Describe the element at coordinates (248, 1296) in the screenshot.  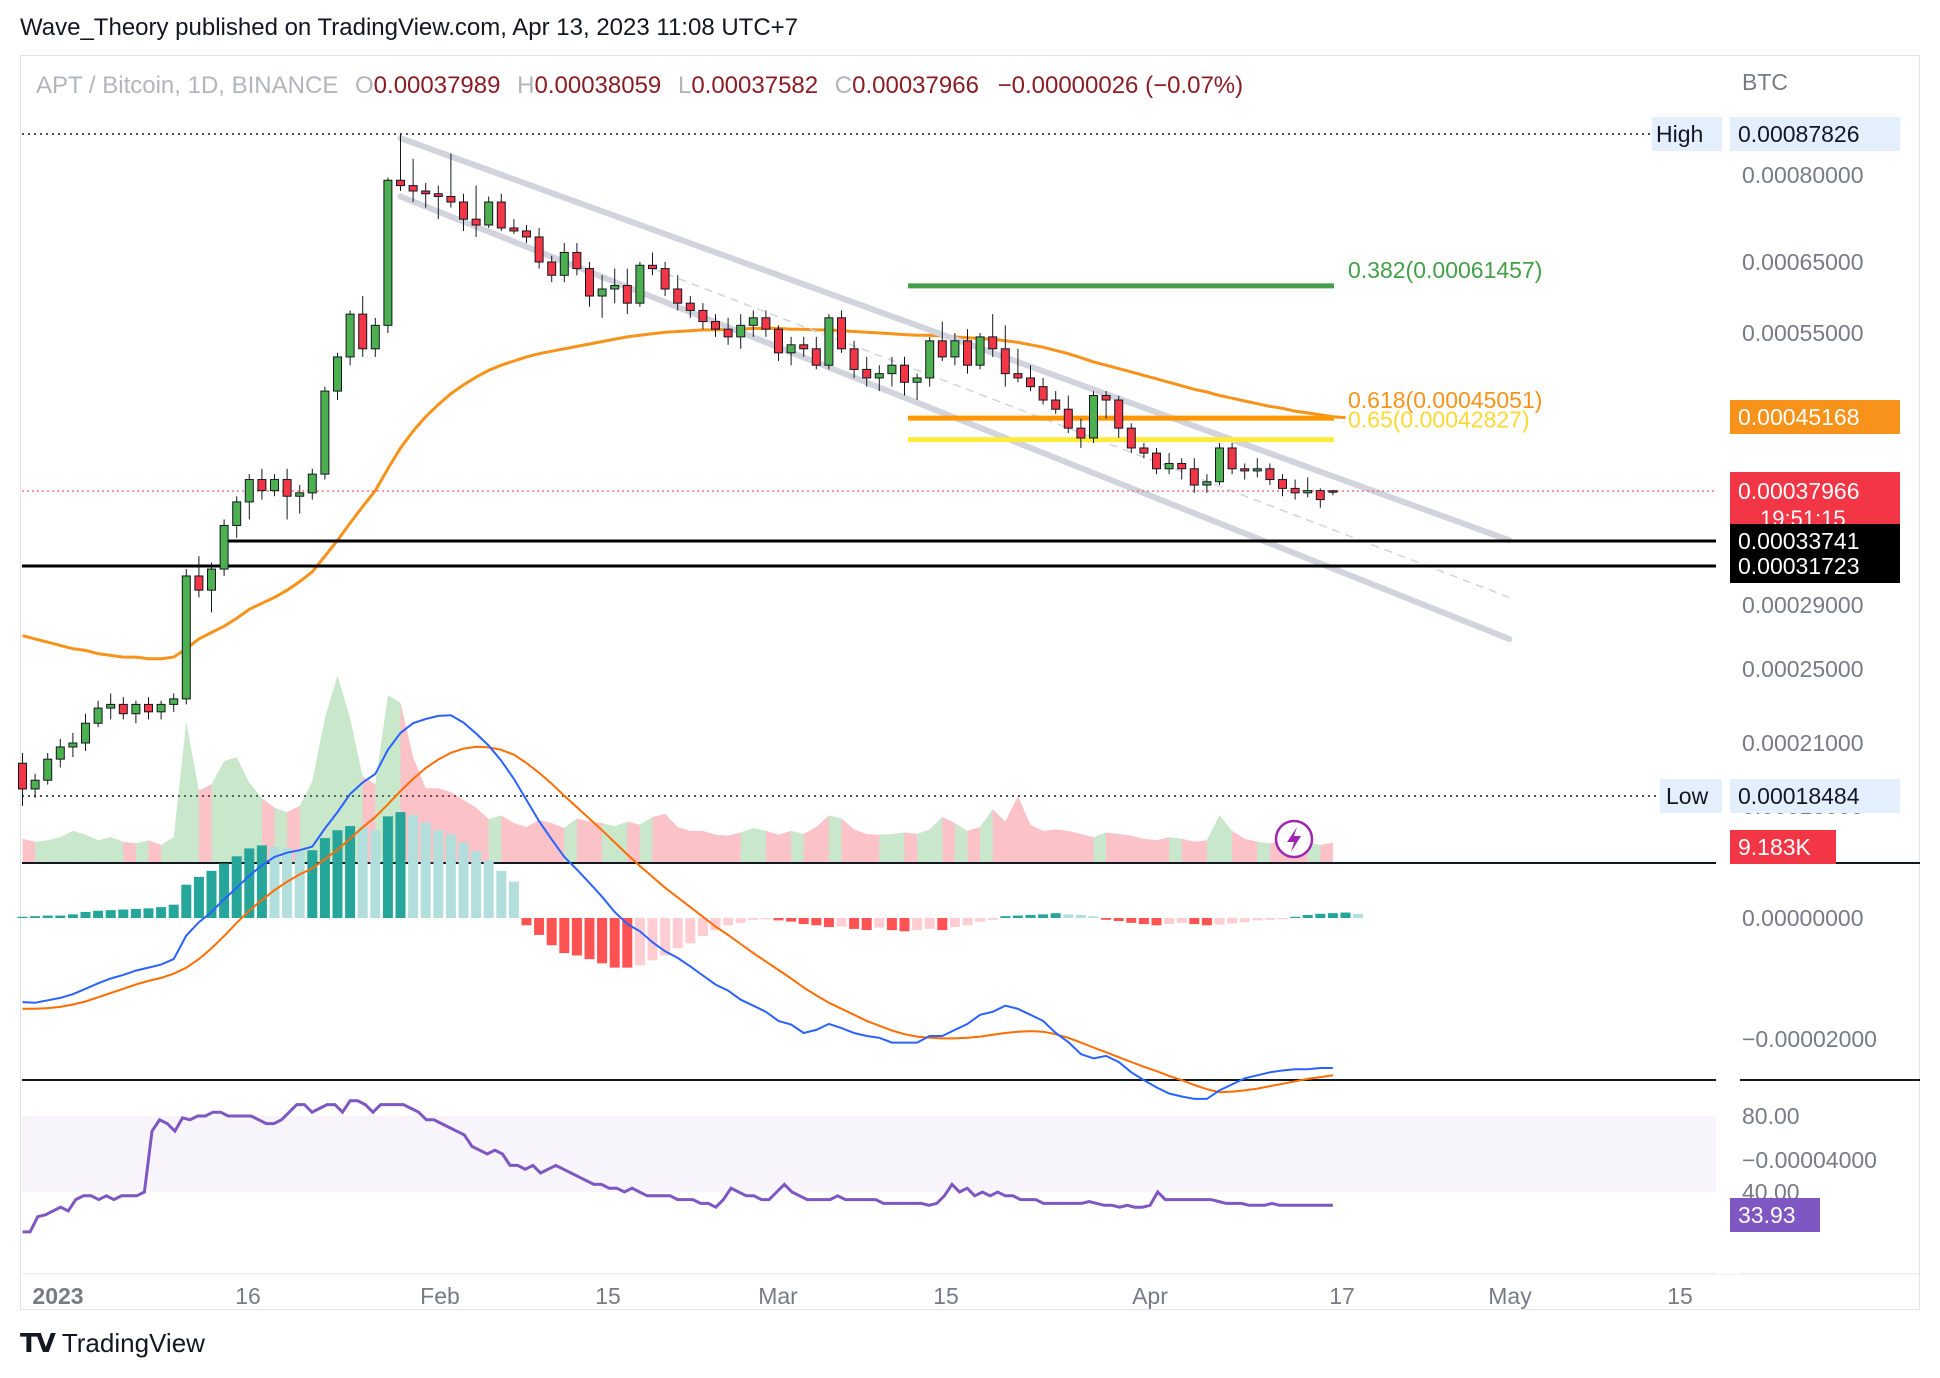
I see `time-tick: 16` at that location.